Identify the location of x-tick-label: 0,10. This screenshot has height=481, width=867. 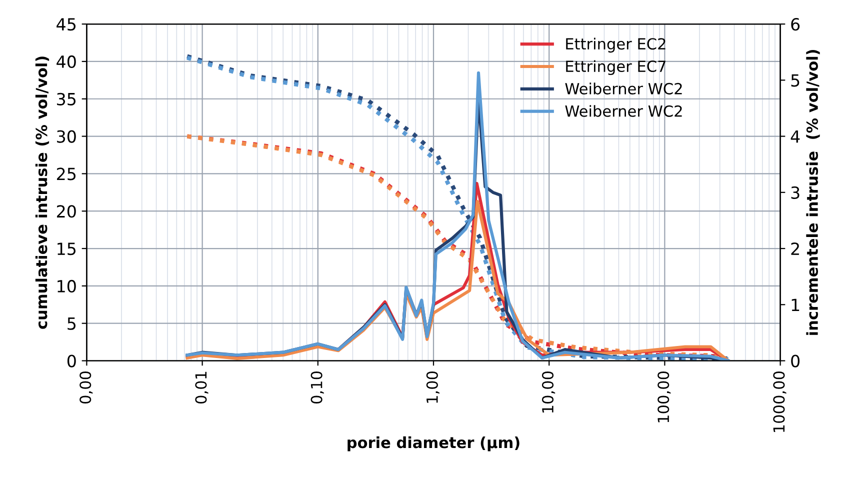
(317, 387).